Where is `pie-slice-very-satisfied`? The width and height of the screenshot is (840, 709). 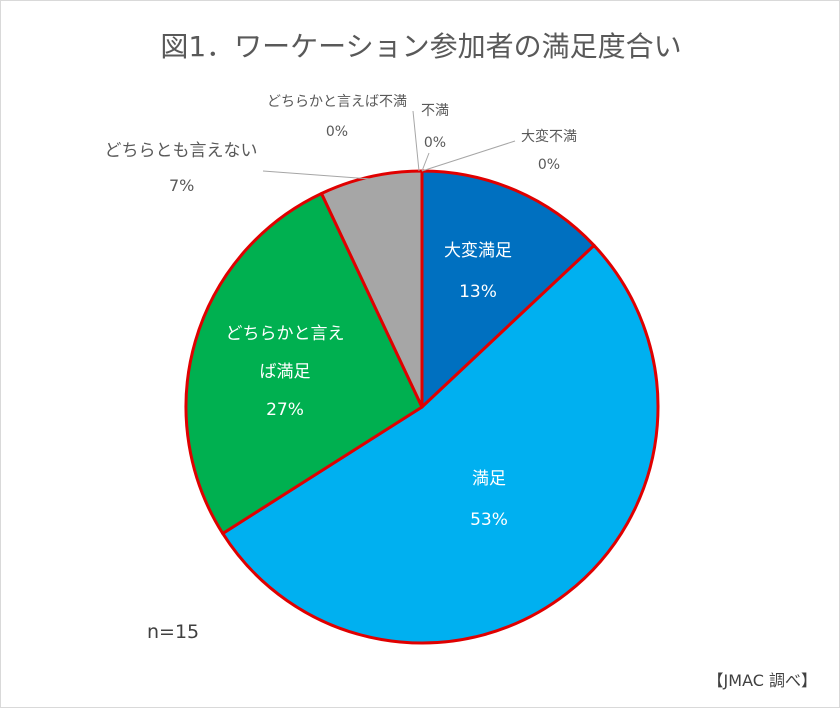 pie-slice-very-satisfied is located at coordinates (508, 289).